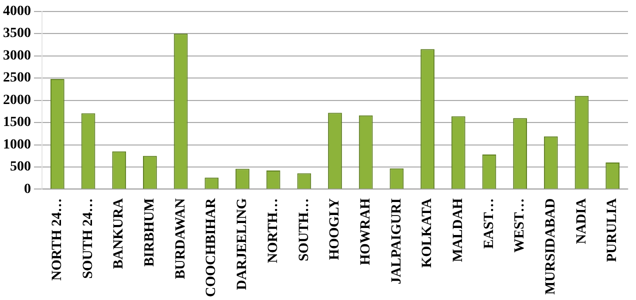 The image size is (636, 300). I want to click on x-tick-label: JALPAIGURI, so click(396, 241).